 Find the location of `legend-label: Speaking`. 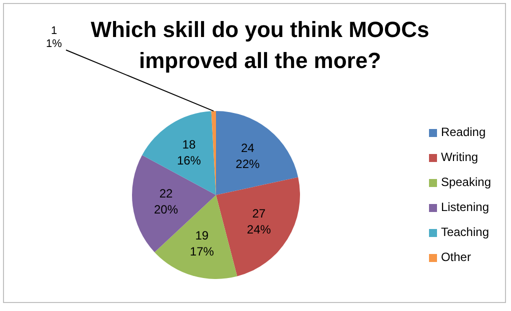

legend-label: Speaking is located at coordinates (465, 182).